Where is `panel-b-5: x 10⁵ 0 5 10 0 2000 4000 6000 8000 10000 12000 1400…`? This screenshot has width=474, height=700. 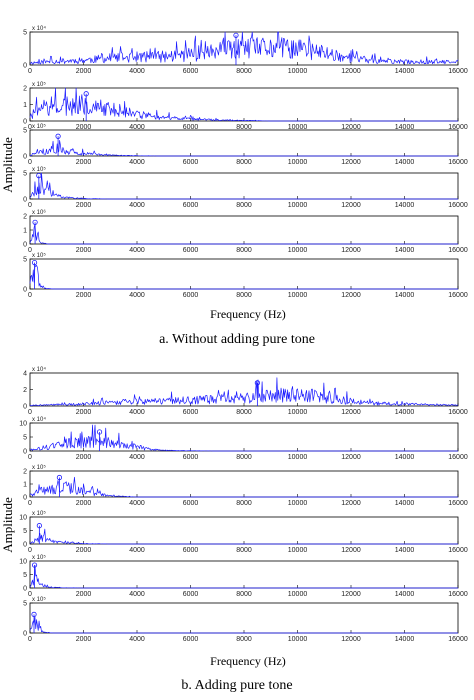 panel-b-5: x 10⁵ 0 5 10 0 2000 4000 6000 8000 10000 12000 1400… is located at coordinates (243, 576).